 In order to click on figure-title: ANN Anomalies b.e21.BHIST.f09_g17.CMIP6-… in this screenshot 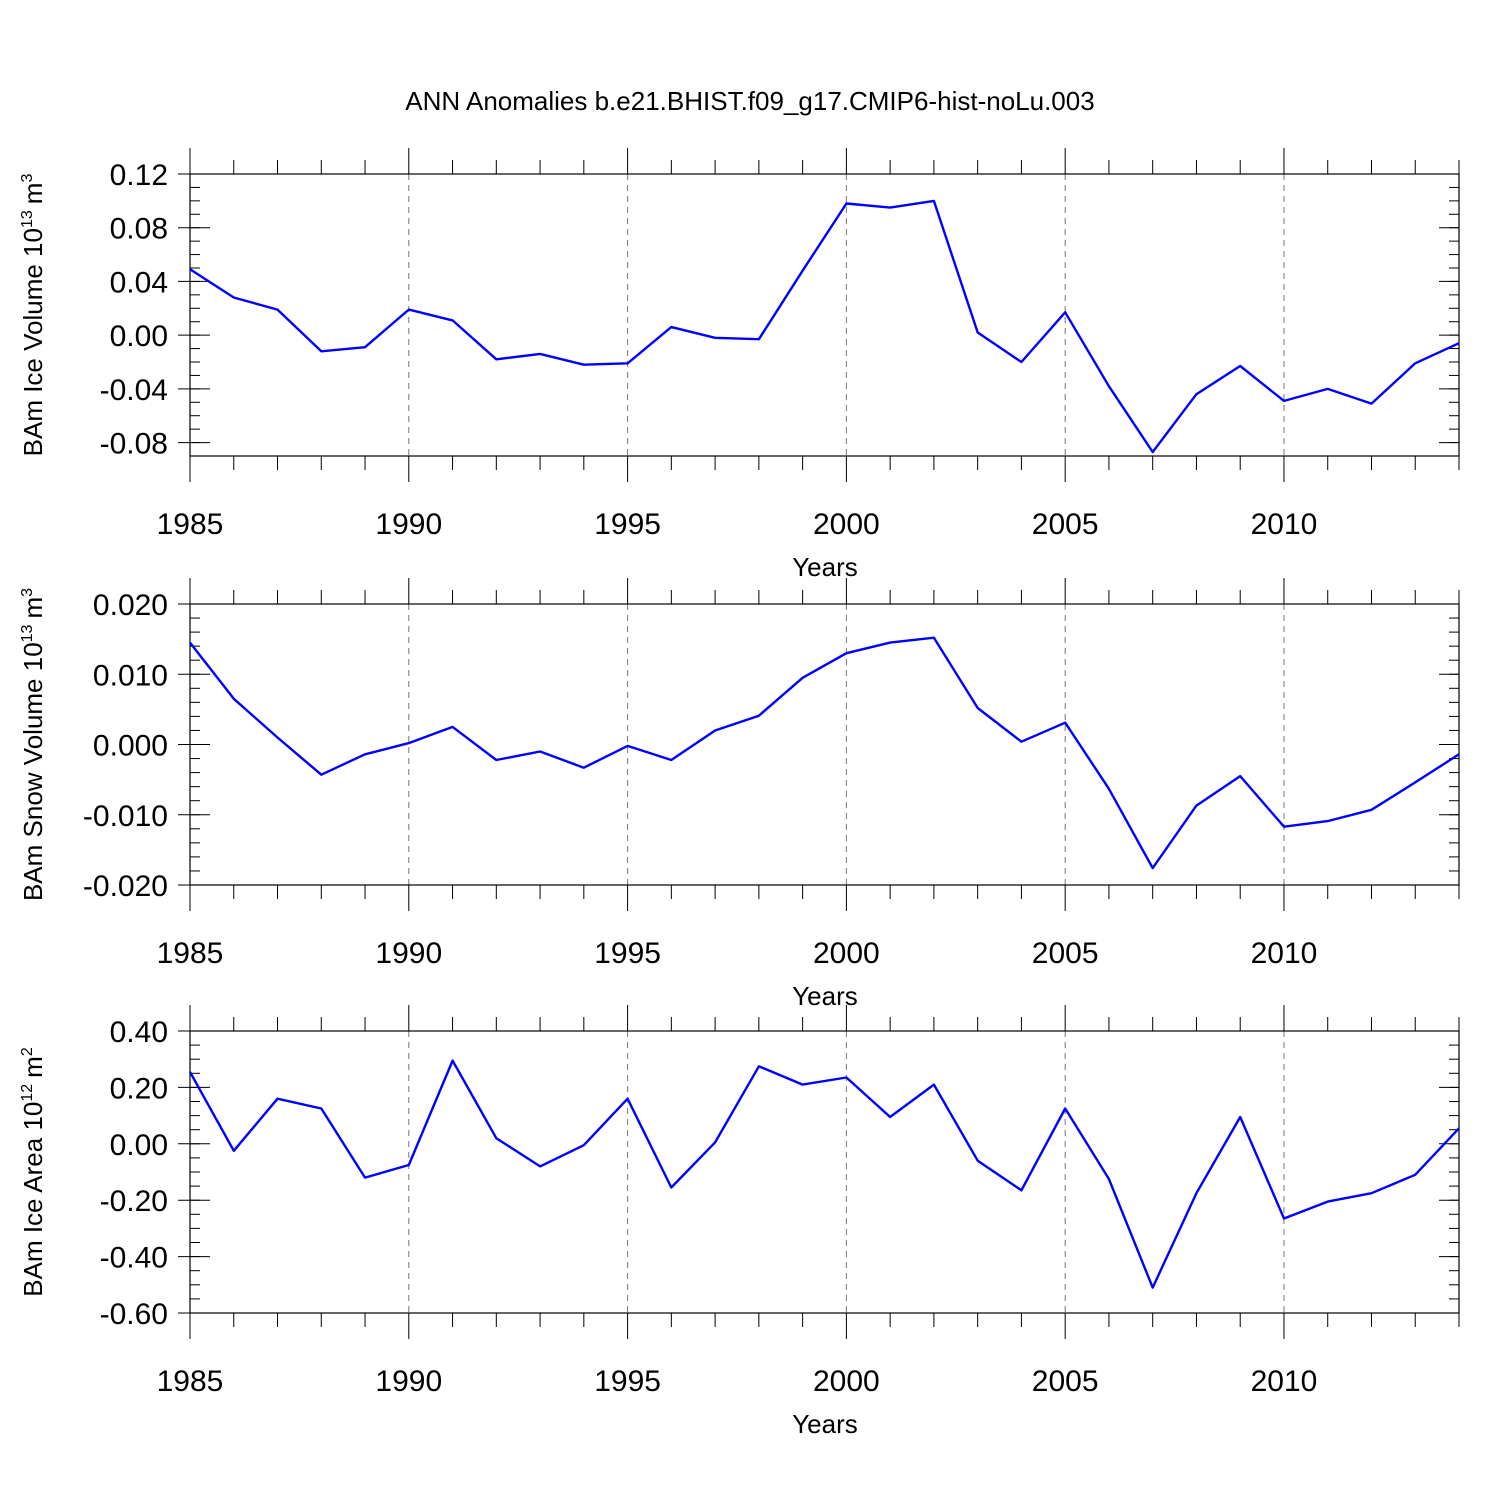, I will do `click(749, 101)`.